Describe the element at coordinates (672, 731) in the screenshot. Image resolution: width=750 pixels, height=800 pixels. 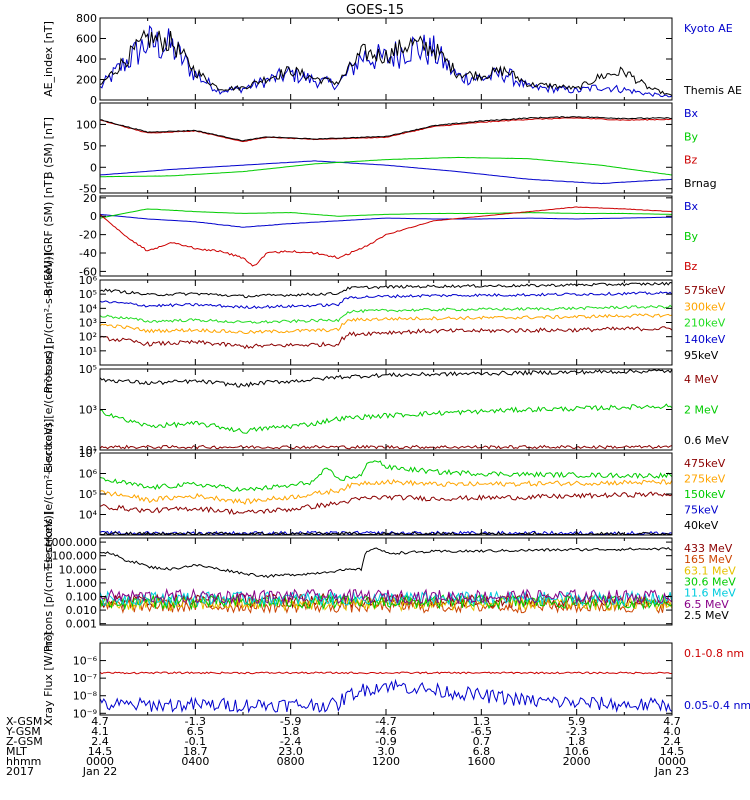
I see `ephemeris-cell: 4.0` at that location.